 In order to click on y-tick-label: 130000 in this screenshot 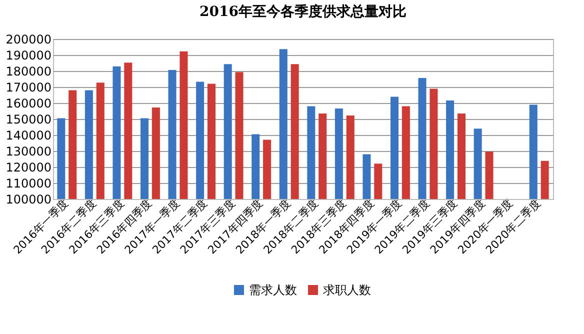, I will do `click(29, 151)`.